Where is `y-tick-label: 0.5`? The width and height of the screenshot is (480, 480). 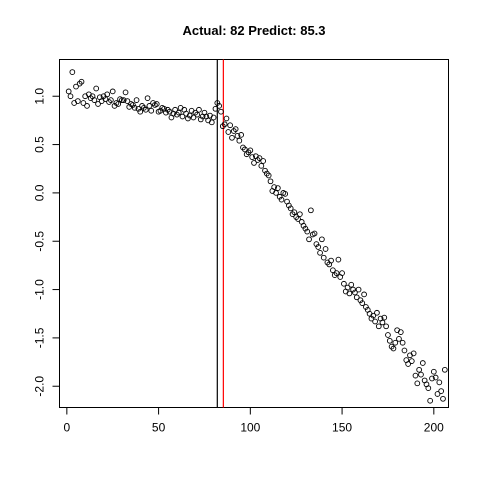
y-tick-label: 0.5 is located at coordinates (40, 144).